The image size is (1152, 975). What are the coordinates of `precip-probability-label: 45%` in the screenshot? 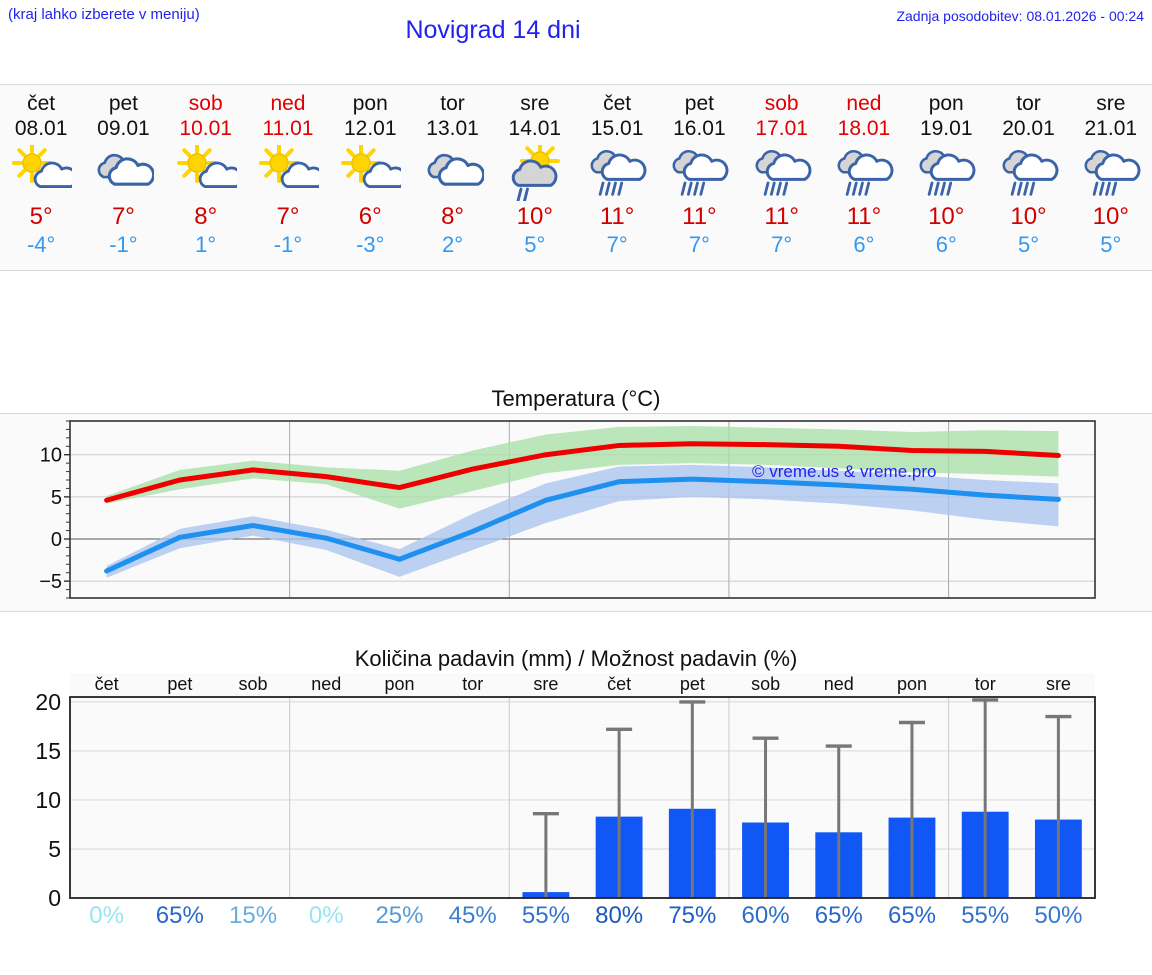 It's located at (472, 915).